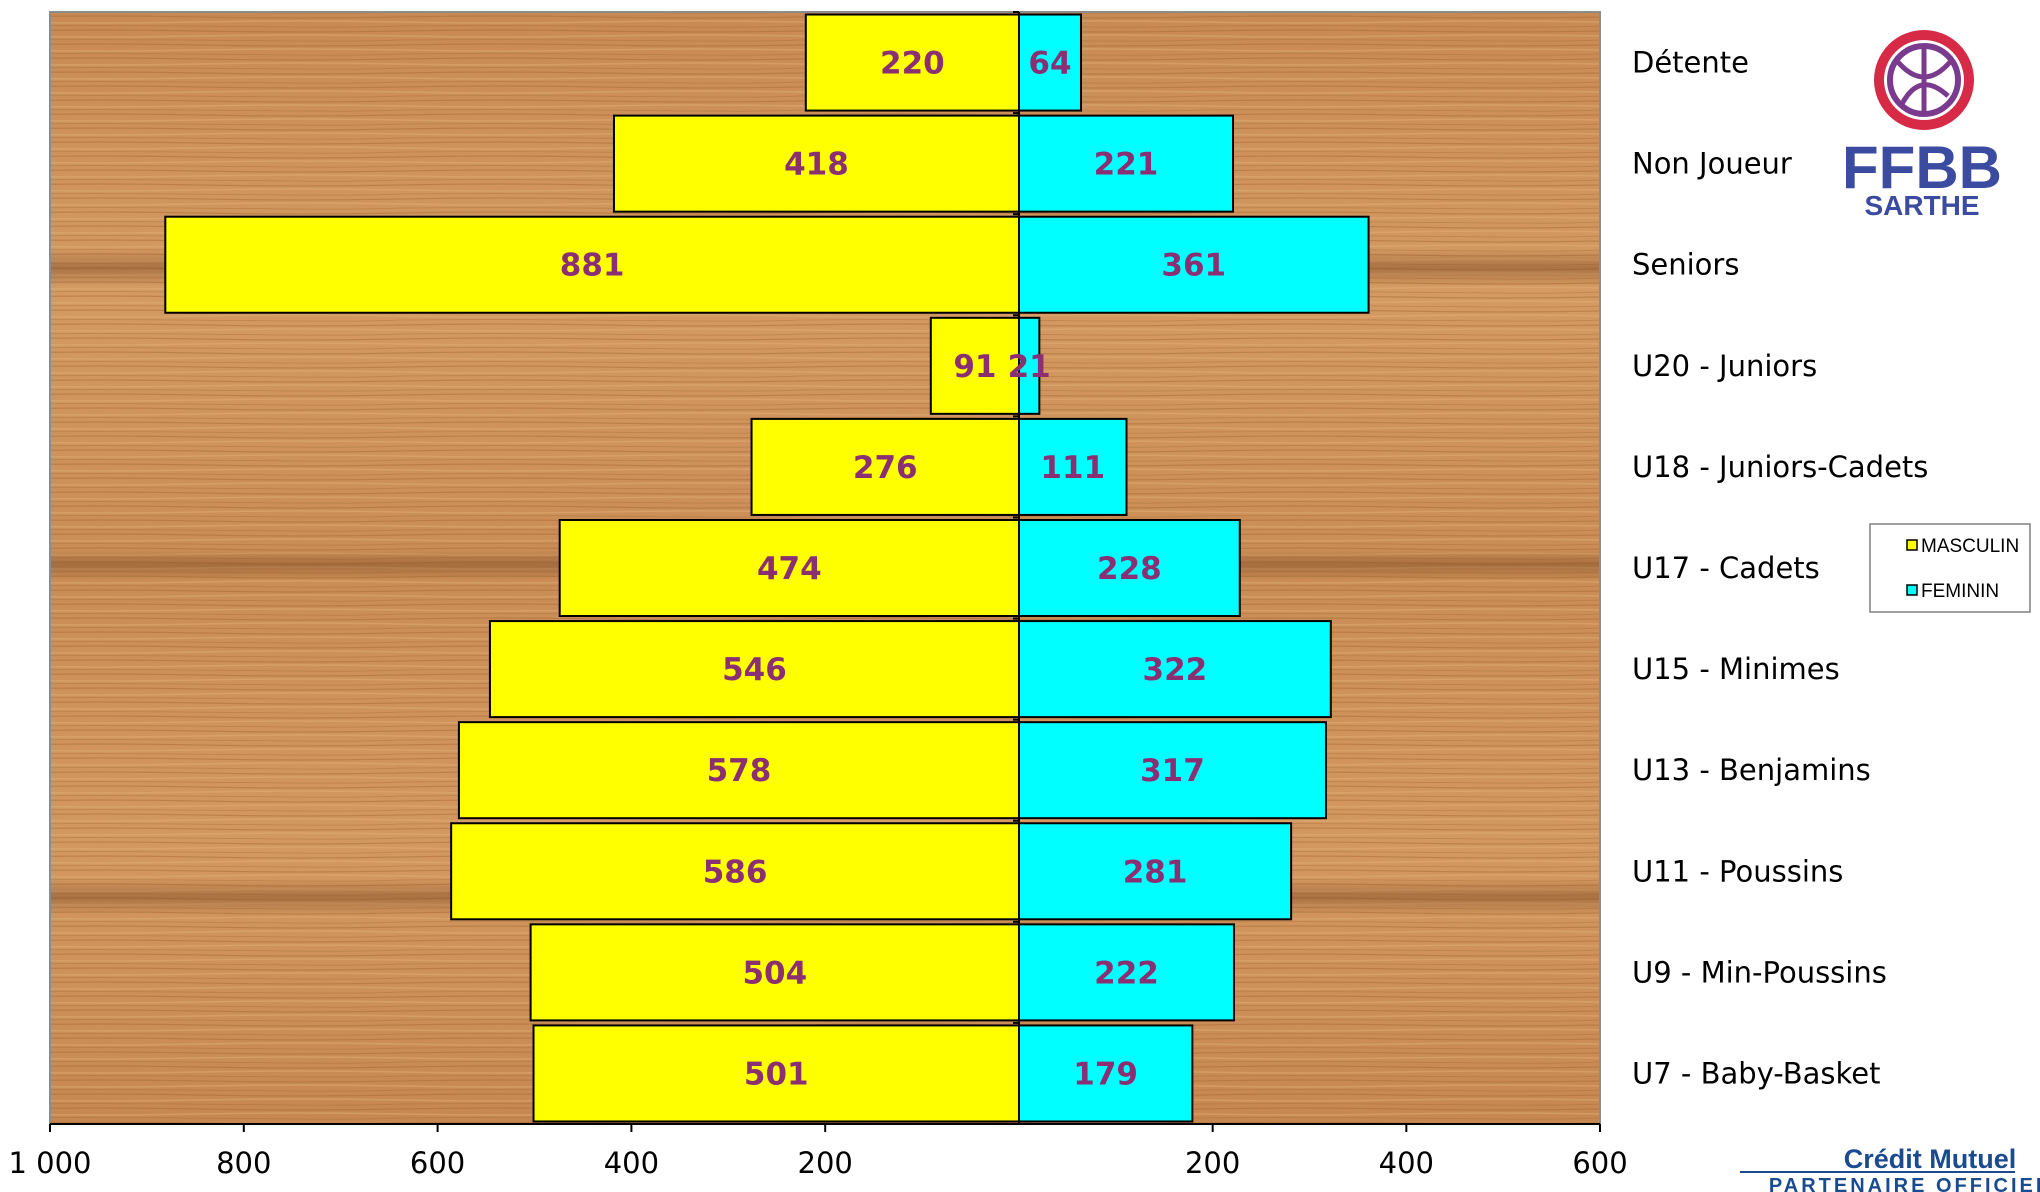 This screenshot has height=1192, width=2040. I want to click on category-label: U7 - Baby-Basket, so click(1756, 1073).